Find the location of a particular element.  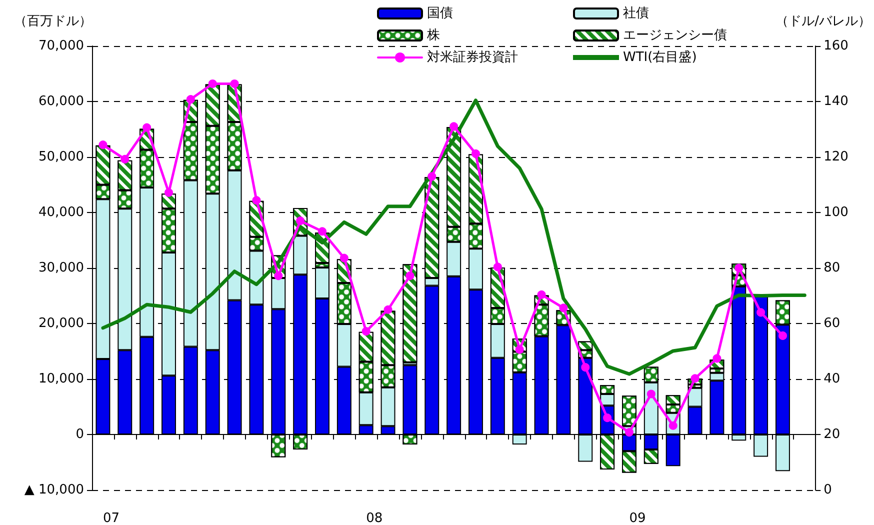

y2-tick-label: 160 is located at coordinates (836, 46).